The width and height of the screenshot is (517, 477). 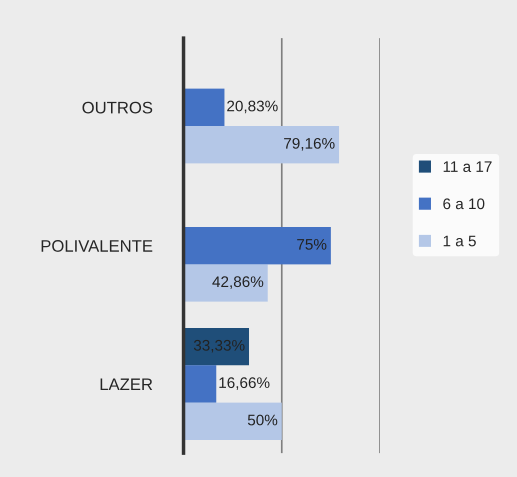 I want to click on legend-label: 6 a 10, so click(x=463, y=204).